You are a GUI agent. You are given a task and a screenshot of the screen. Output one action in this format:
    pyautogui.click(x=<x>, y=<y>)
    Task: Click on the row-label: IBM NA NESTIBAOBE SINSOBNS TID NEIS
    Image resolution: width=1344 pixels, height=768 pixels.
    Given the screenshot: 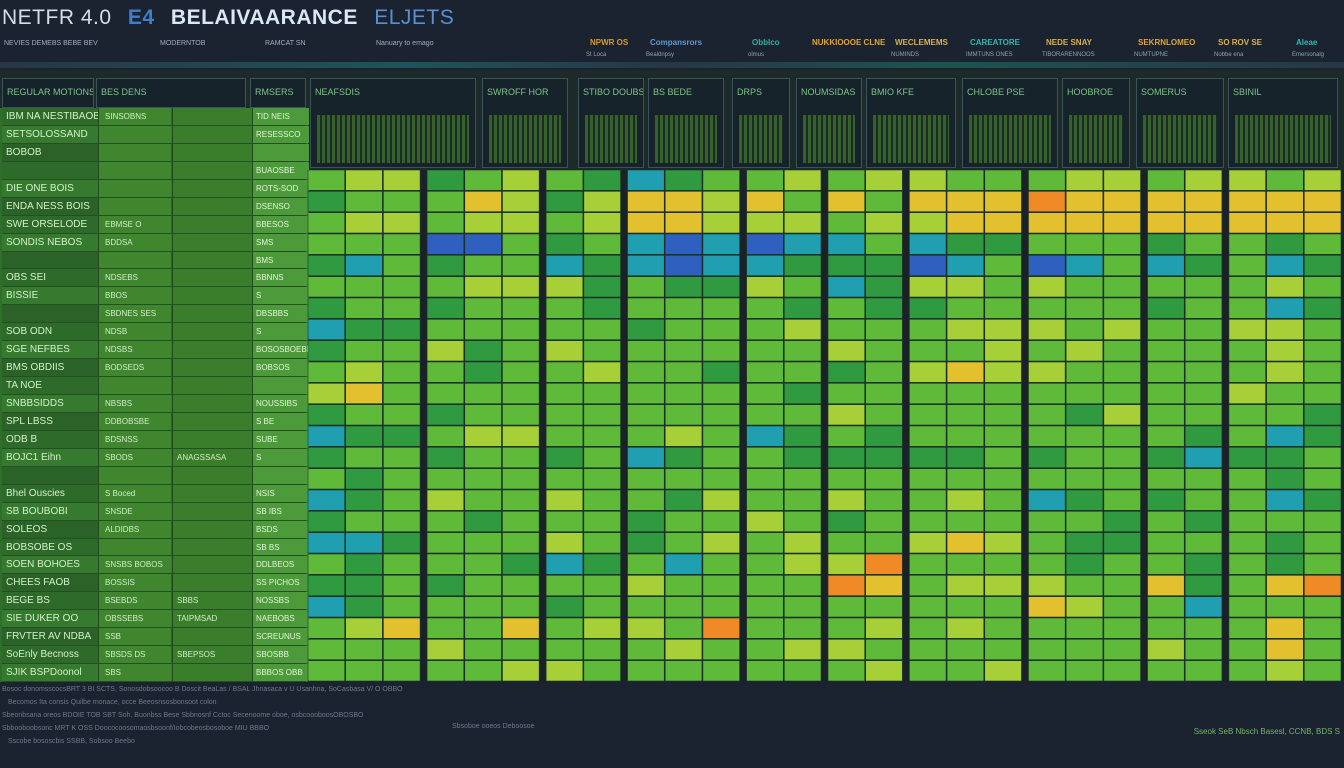 What is the action you would take?
    pyautogui.click(x=155, y=117)
    